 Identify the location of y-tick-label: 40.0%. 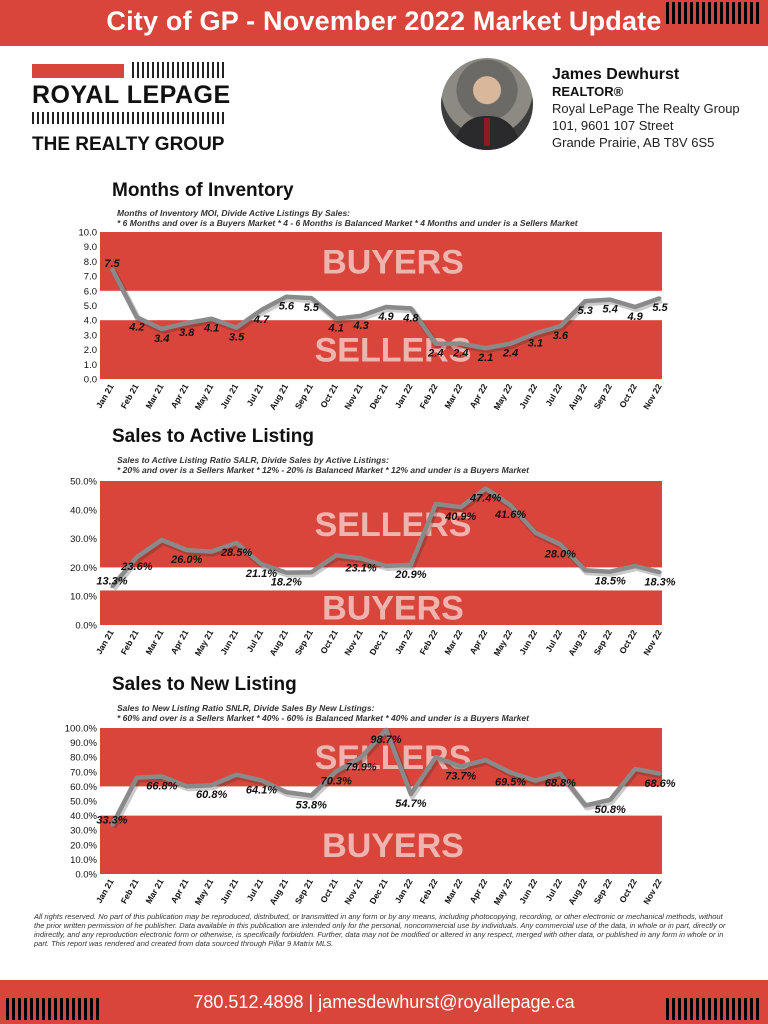
(83, 510).